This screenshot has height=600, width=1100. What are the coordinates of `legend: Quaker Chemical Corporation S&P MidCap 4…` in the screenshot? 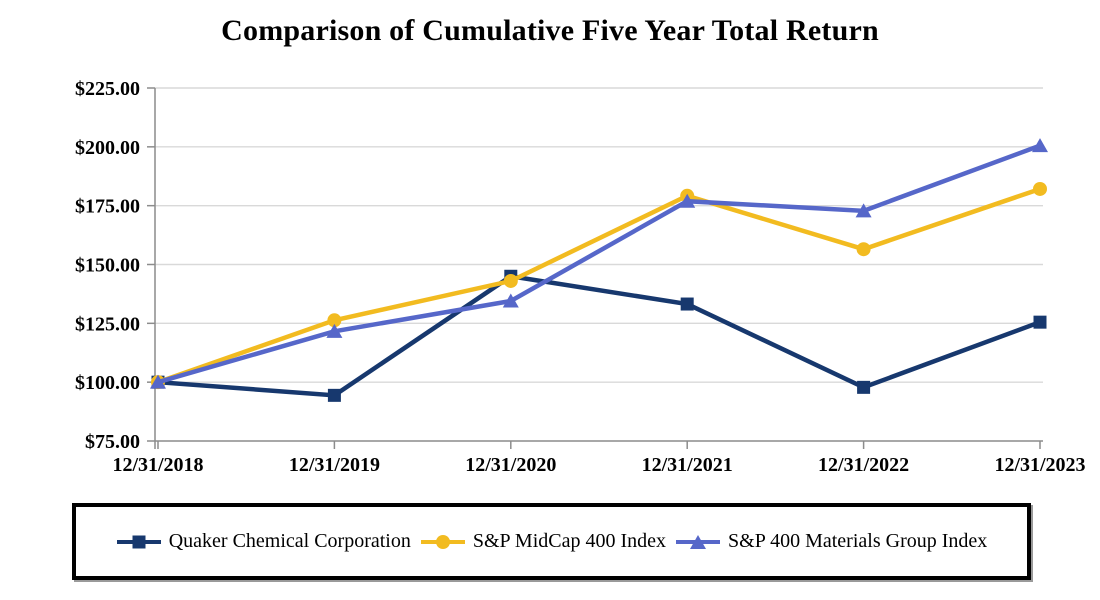 It's located at (551, 541).